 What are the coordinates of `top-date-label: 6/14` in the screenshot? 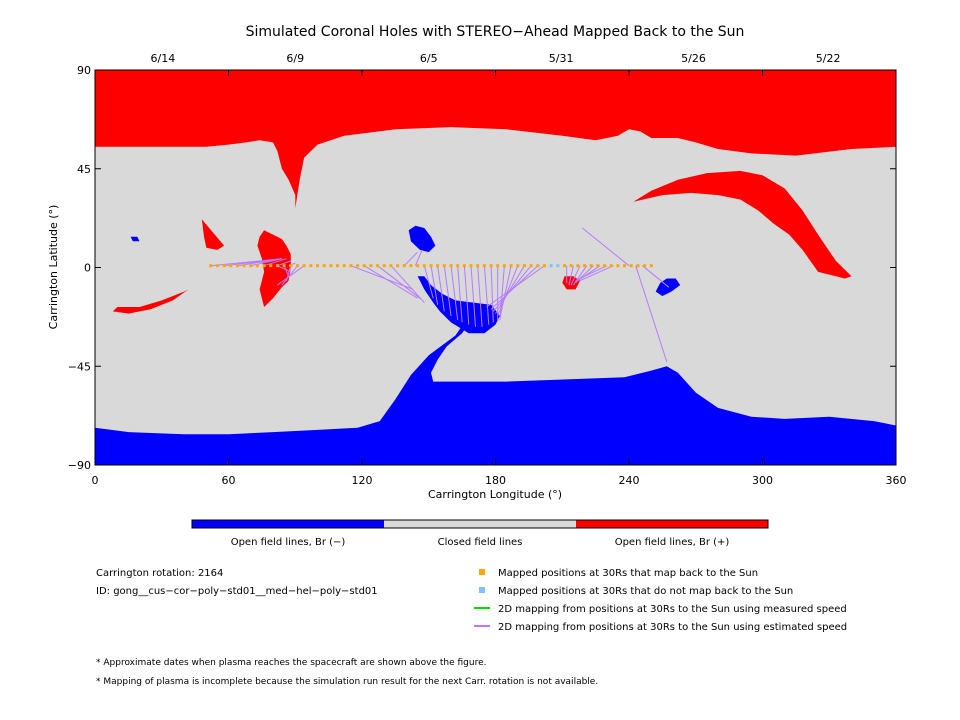 It's located at (163, 58).